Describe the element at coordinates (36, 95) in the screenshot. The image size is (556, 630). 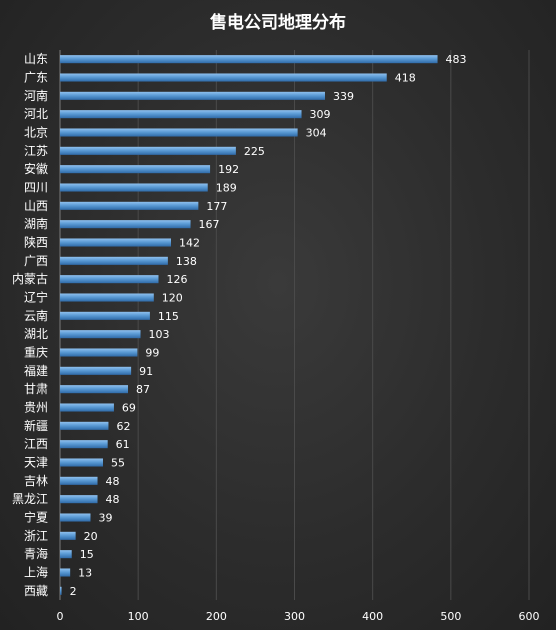
I see `category-label: 河南` at that location.